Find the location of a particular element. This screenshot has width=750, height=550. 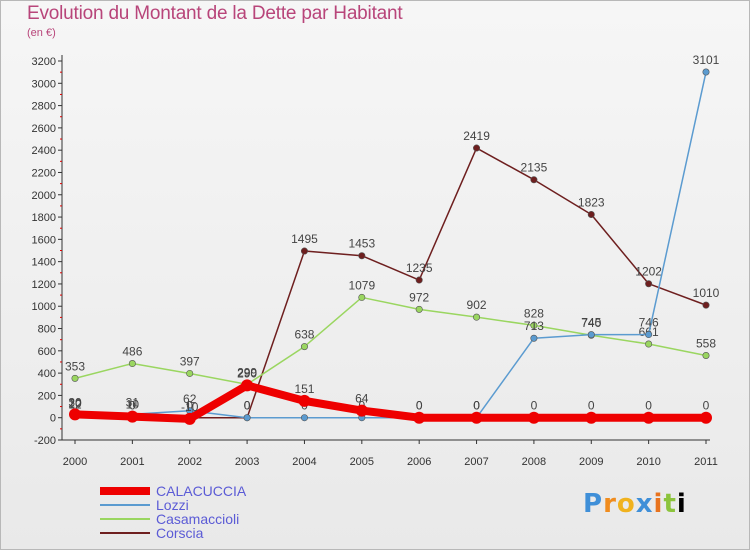

y-tick-label: 2200 is located at coordinates (44, 173).